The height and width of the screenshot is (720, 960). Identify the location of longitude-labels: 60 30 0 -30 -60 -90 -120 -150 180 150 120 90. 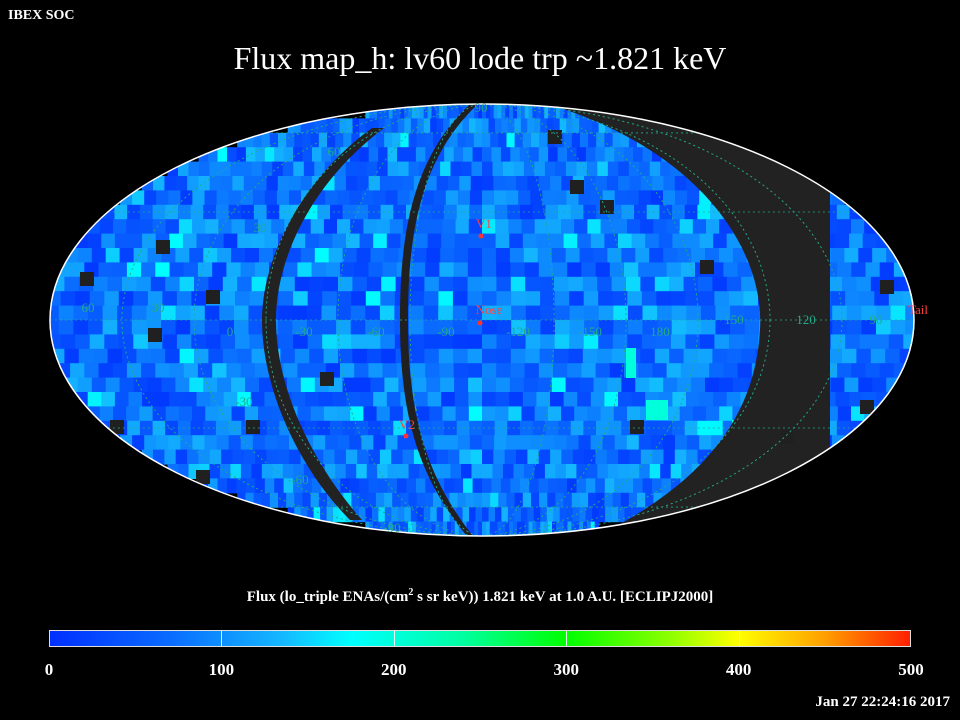
(482, 319).